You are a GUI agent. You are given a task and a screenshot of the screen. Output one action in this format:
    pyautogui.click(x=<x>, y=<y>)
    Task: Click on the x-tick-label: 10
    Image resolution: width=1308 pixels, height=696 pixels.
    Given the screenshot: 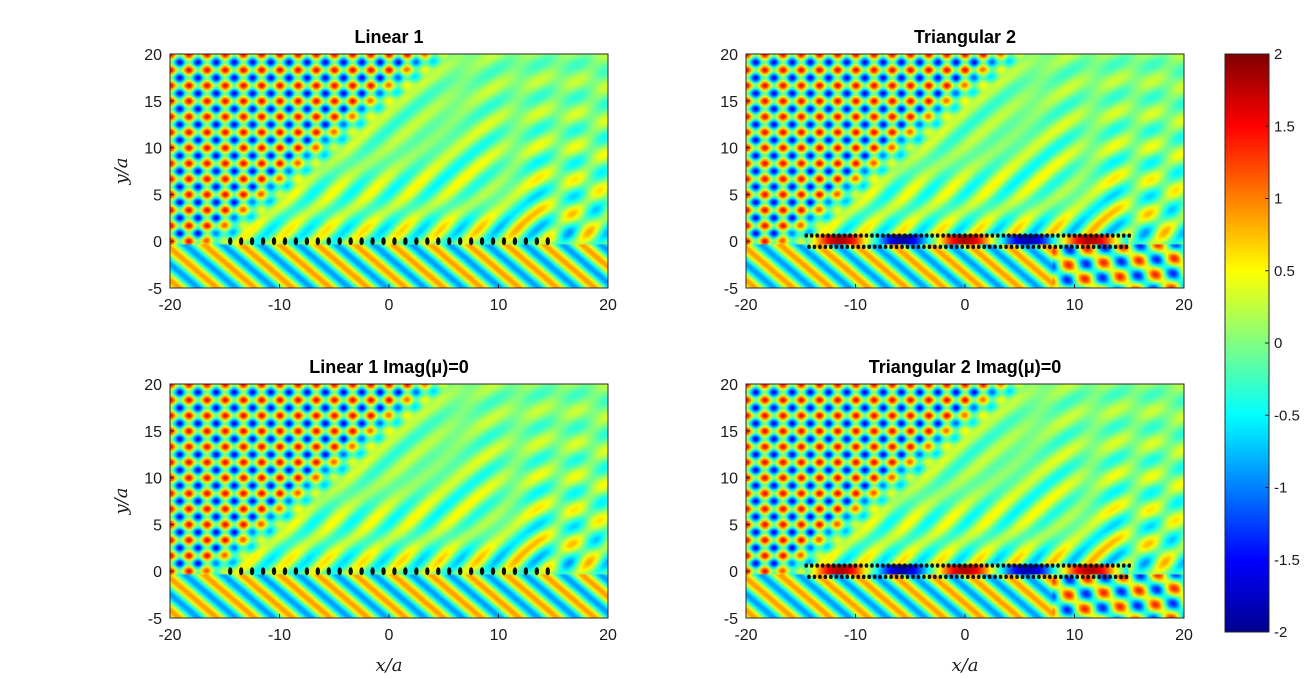 What is the action you would take?
    pyautogui.click(x=1075, y=635)
    